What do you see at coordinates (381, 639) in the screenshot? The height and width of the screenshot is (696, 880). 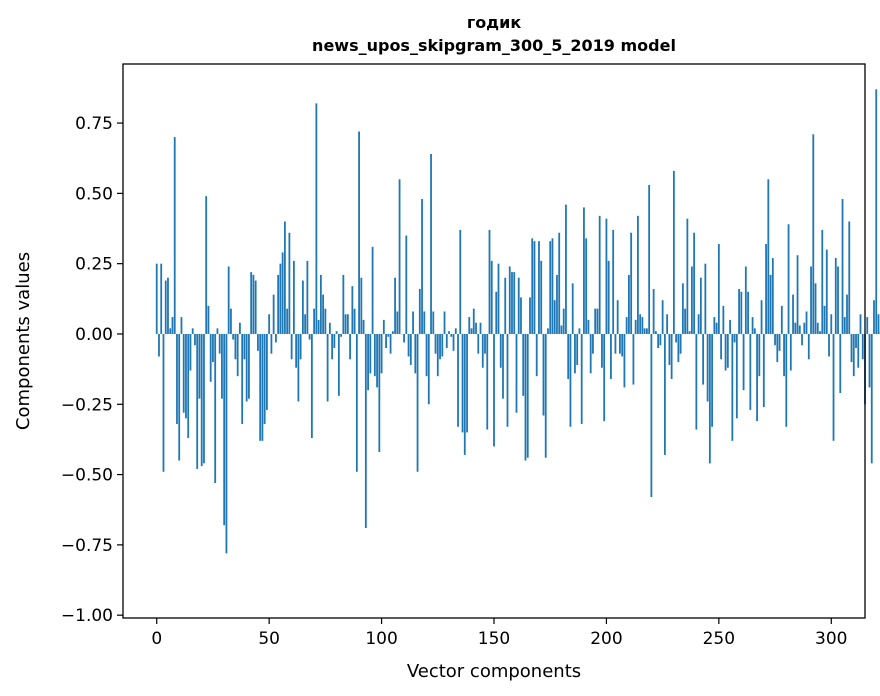 I see `x-tick-label: 100` at bounding box center [381, 639].